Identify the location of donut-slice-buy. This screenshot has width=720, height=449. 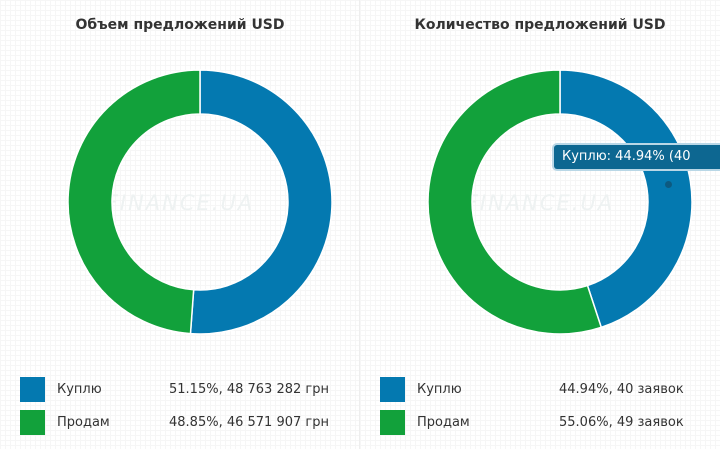
(261, 202).